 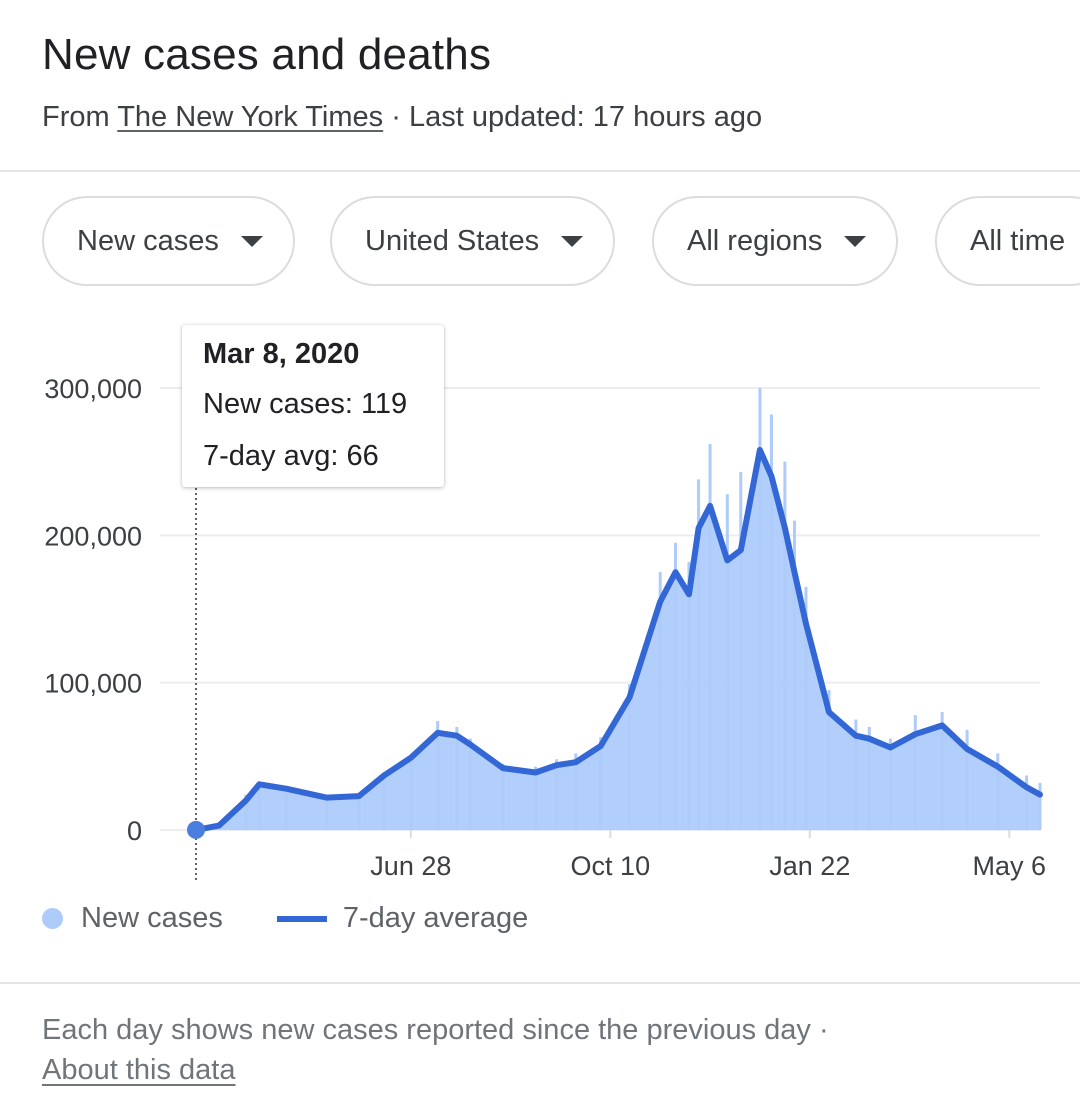 What do you see at coordinates (305, 404) in the screenshot?
I see `tooltip-new-cases: New cases: 119` at bounding box center [305, 404].